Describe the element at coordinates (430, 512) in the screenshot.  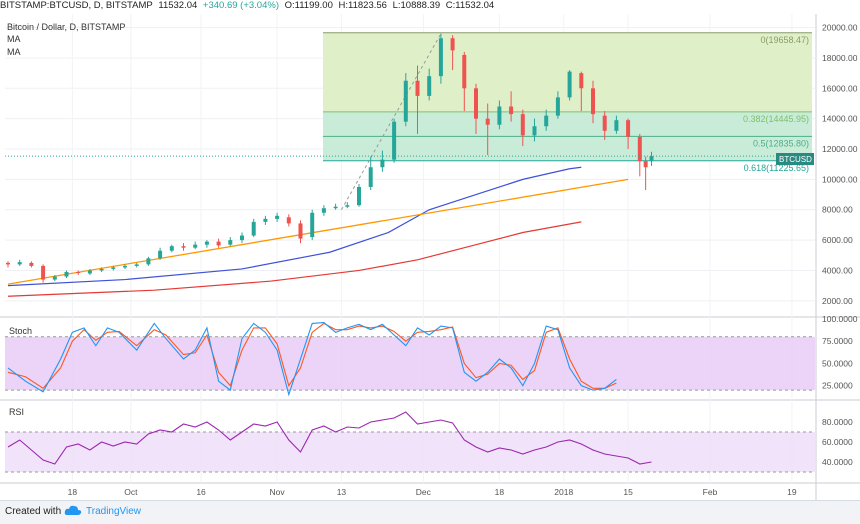
I see `footer: Created with TradingView` at that location.